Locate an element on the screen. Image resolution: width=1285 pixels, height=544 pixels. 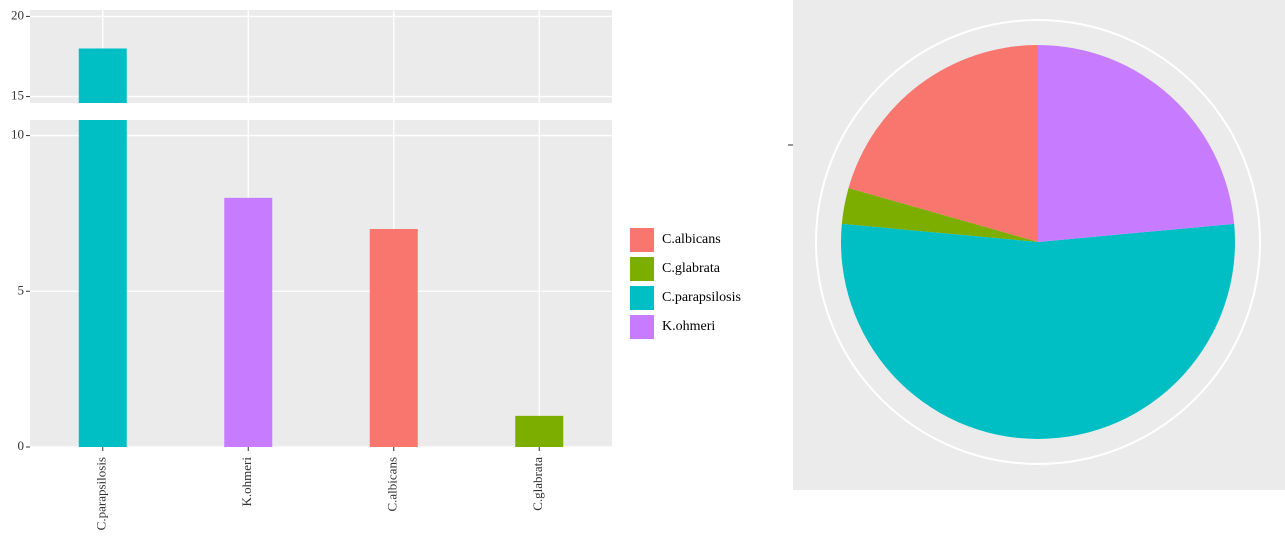
x-tick-label: K.ohmeri is located at coordinates (246, 482).